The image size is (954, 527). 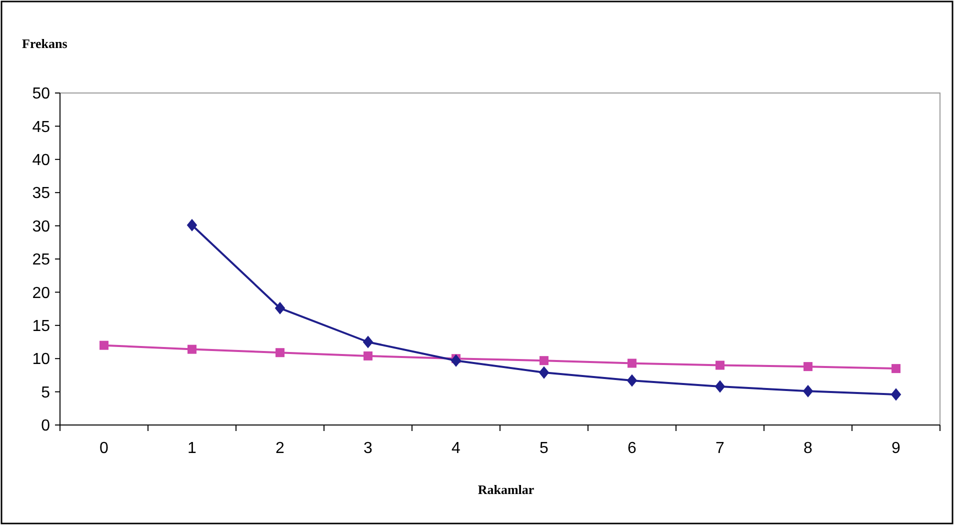 What do you see at coordinates (41, 326) in the screenshot?
I see `y-tick-label: 15` at bounding box center [41, 326].